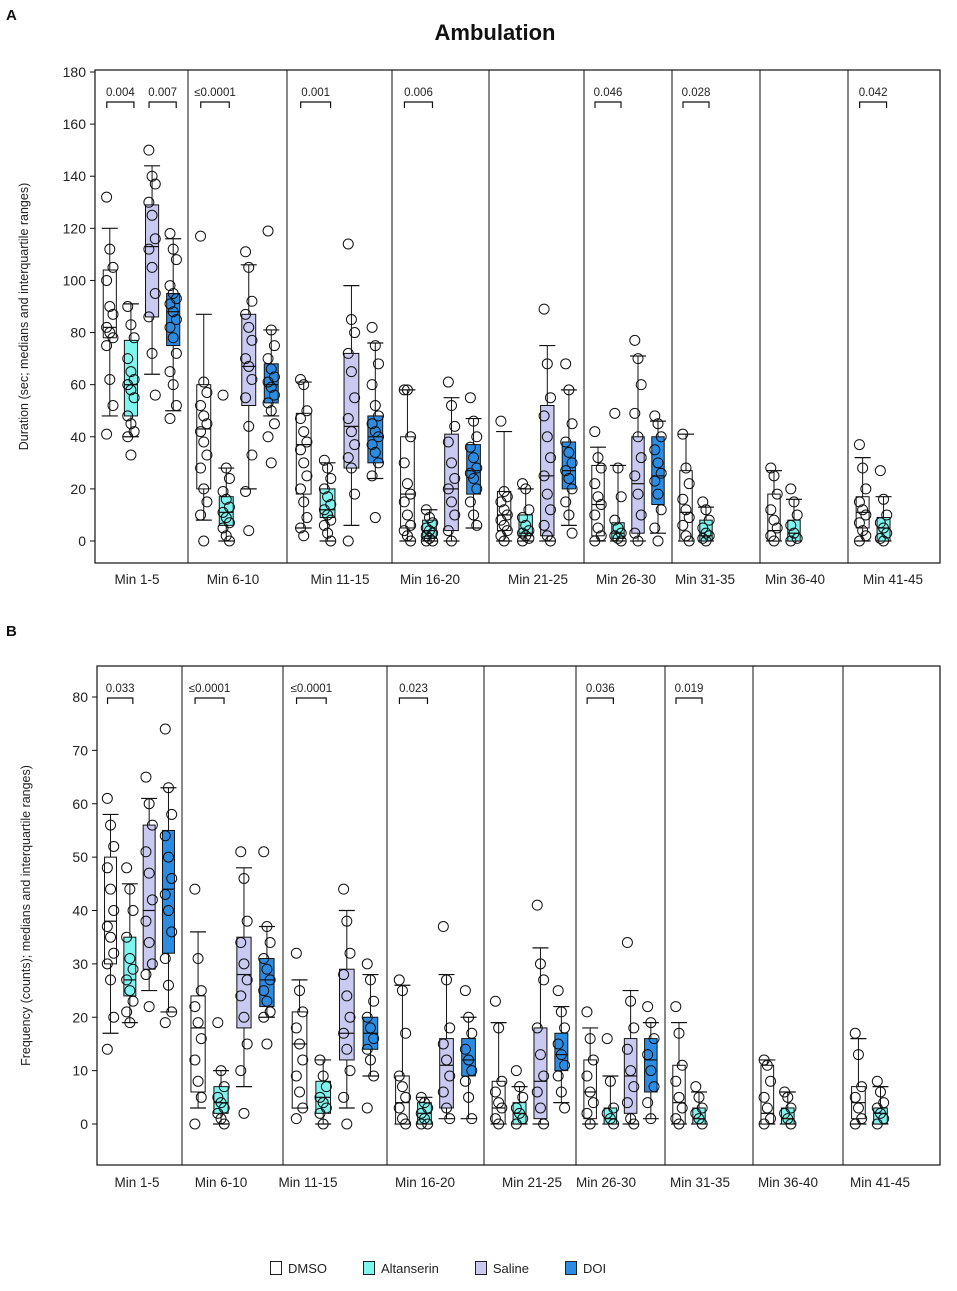  I want to click on box-dmso, so click(110, 315).